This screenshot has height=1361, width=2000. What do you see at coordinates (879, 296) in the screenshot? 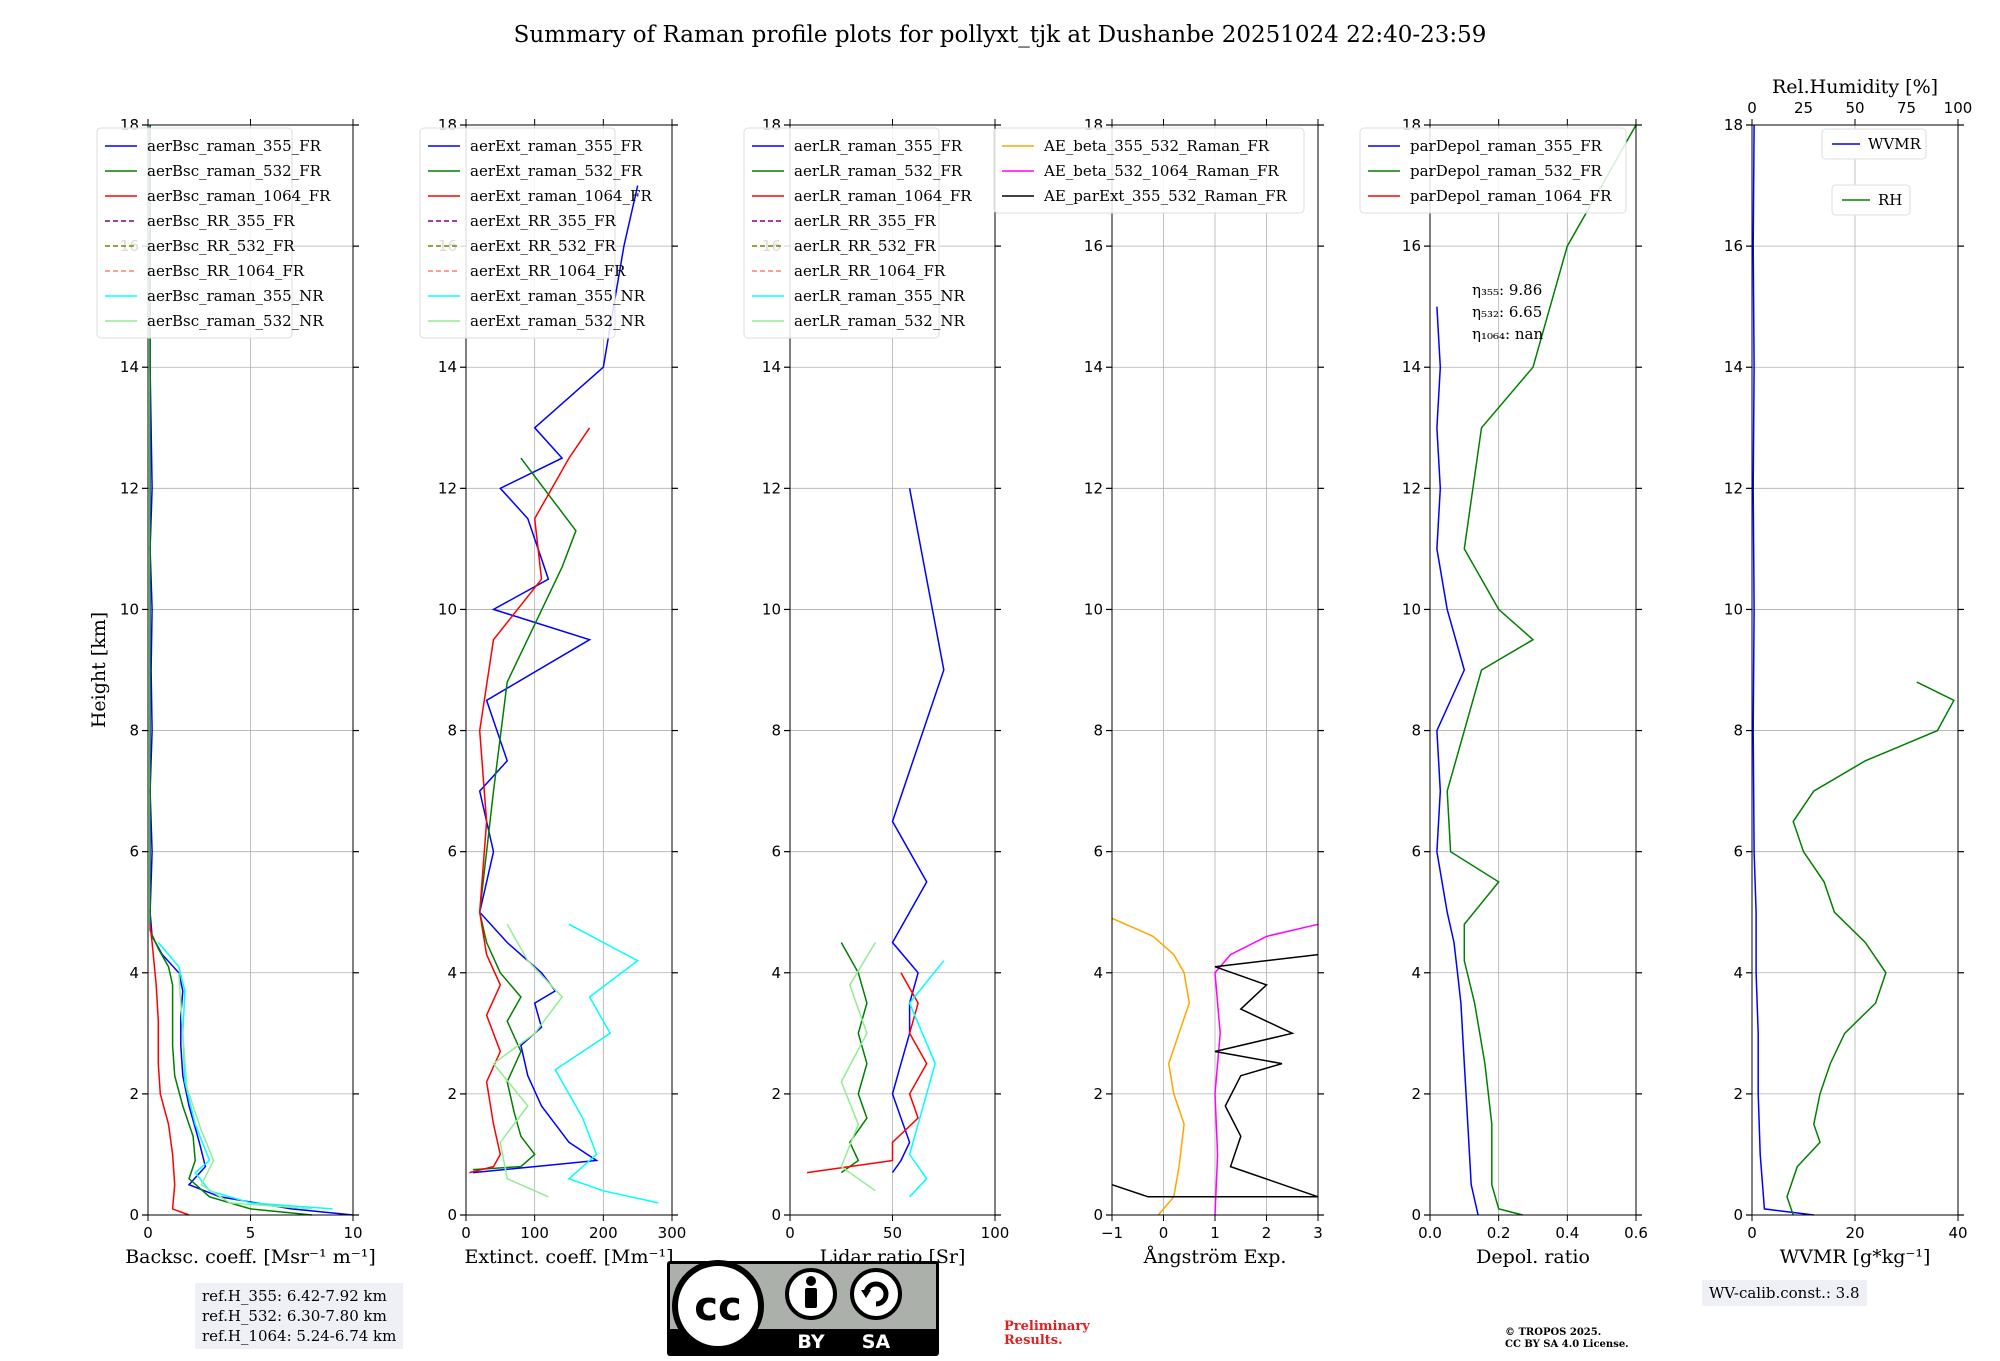
I see `legend-label: aerLR_raman_355_NR` at bounding box center [879, 296].